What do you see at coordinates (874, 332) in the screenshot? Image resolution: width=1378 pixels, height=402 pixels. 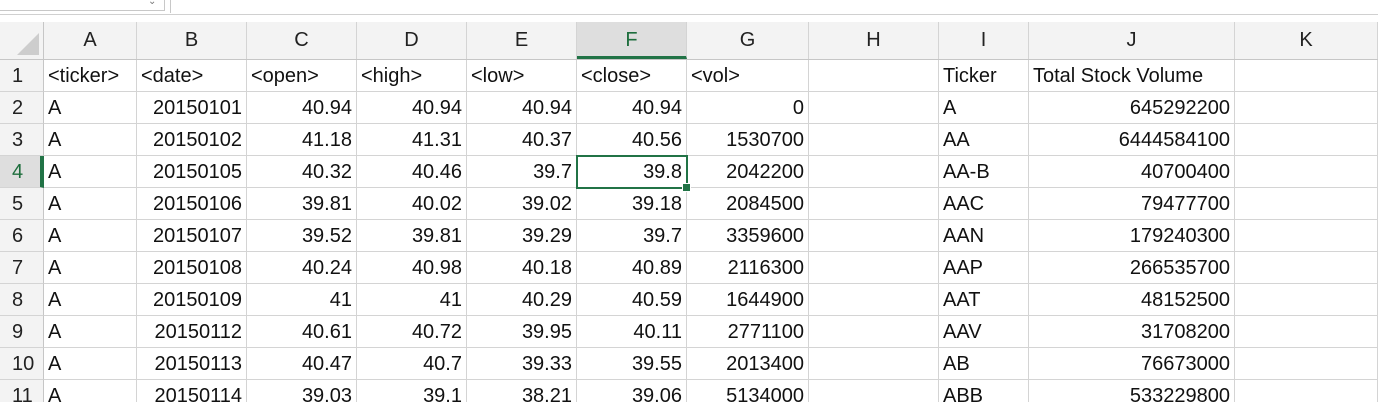 I see `cell-h9` at bounding box center [874, 332].